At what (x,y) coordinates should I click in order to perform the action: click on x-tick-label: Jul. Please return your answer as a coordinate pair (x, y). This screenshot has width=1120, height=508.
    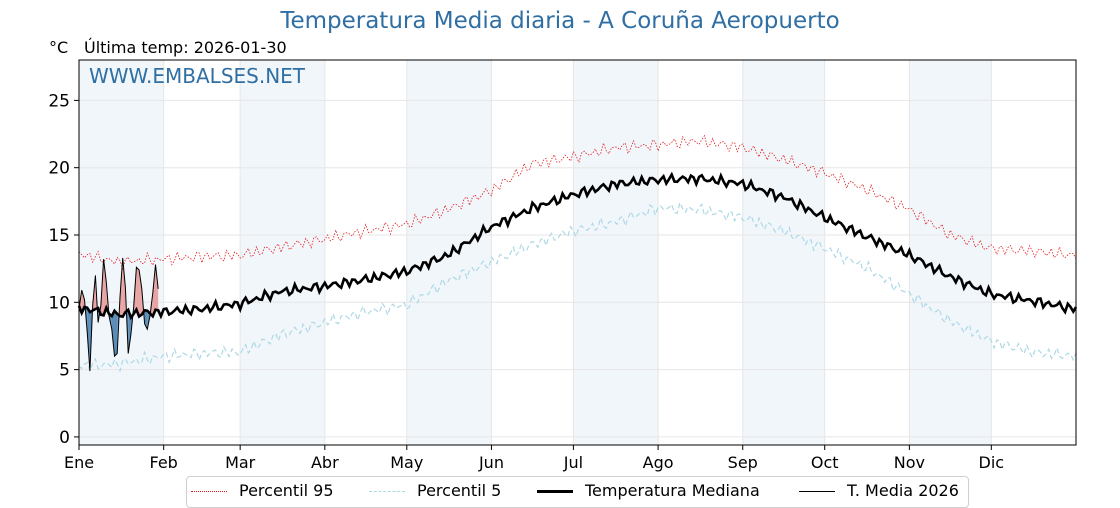
    Looking at the image, I should click on (573, 462).